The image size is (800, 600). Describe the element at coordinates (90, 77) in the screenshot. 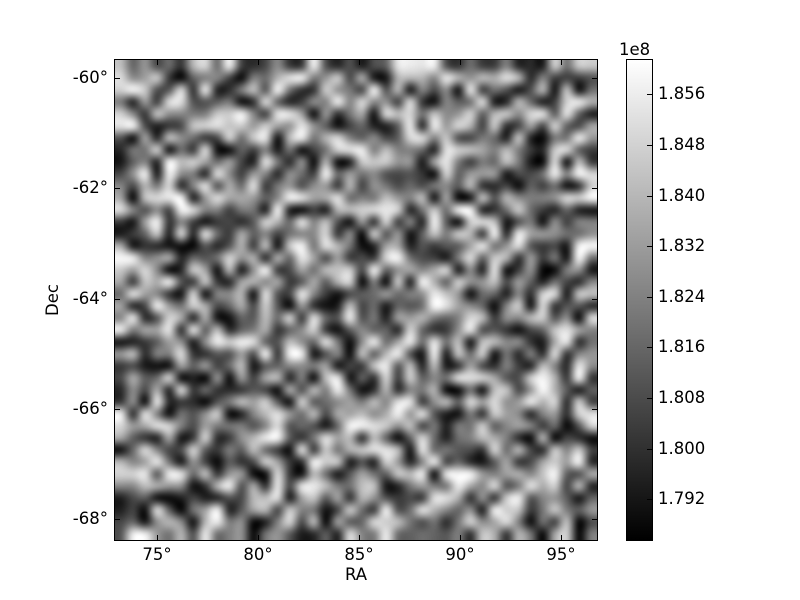

I see `y-tick-label: -60°` at that location.